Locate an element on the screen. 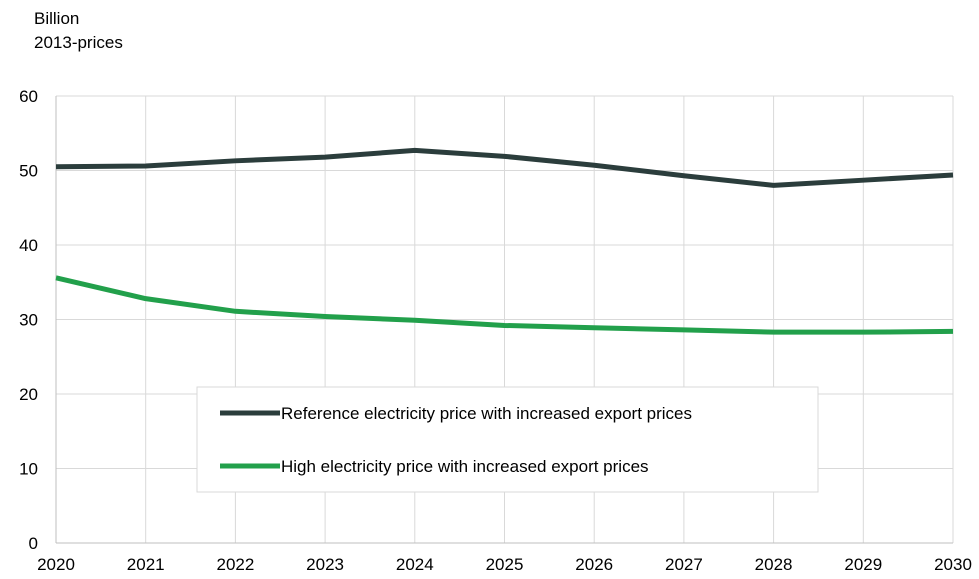  x-tick-label: 2028 is located at coordinates (774, 564).